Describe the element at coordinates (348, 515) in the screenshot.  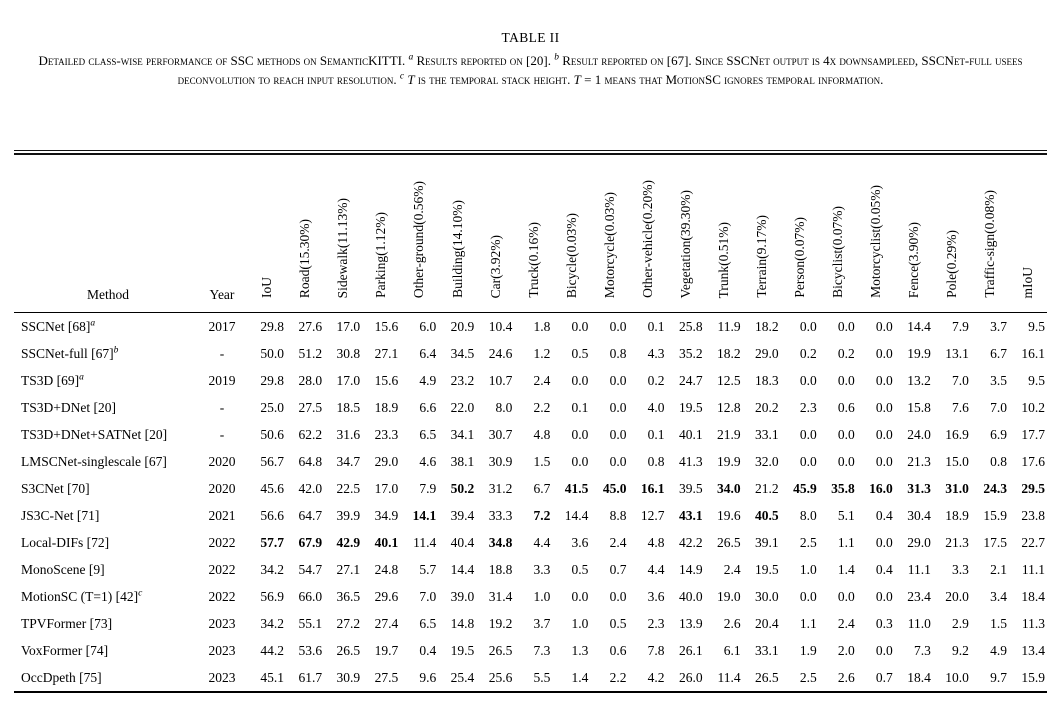
I see `value-cell: 39.9` at that location.